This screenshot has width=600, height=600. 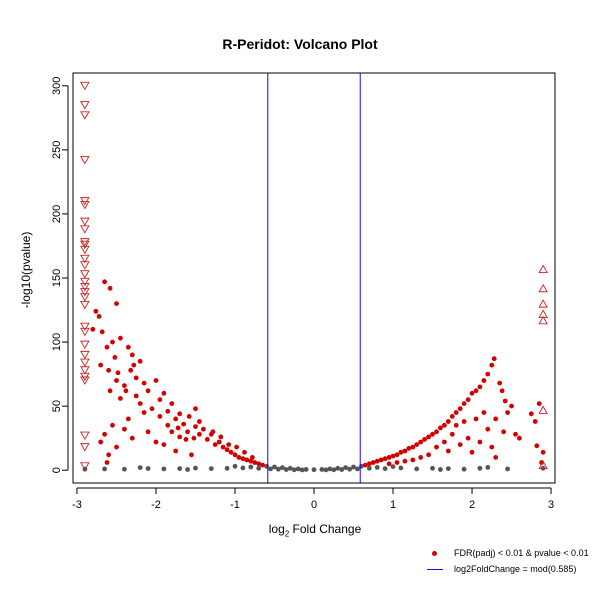 What do you see at coordinates (314, 505) in the screenshot?
I see `x-tick-label: 0` at bounding box center [314, 505].